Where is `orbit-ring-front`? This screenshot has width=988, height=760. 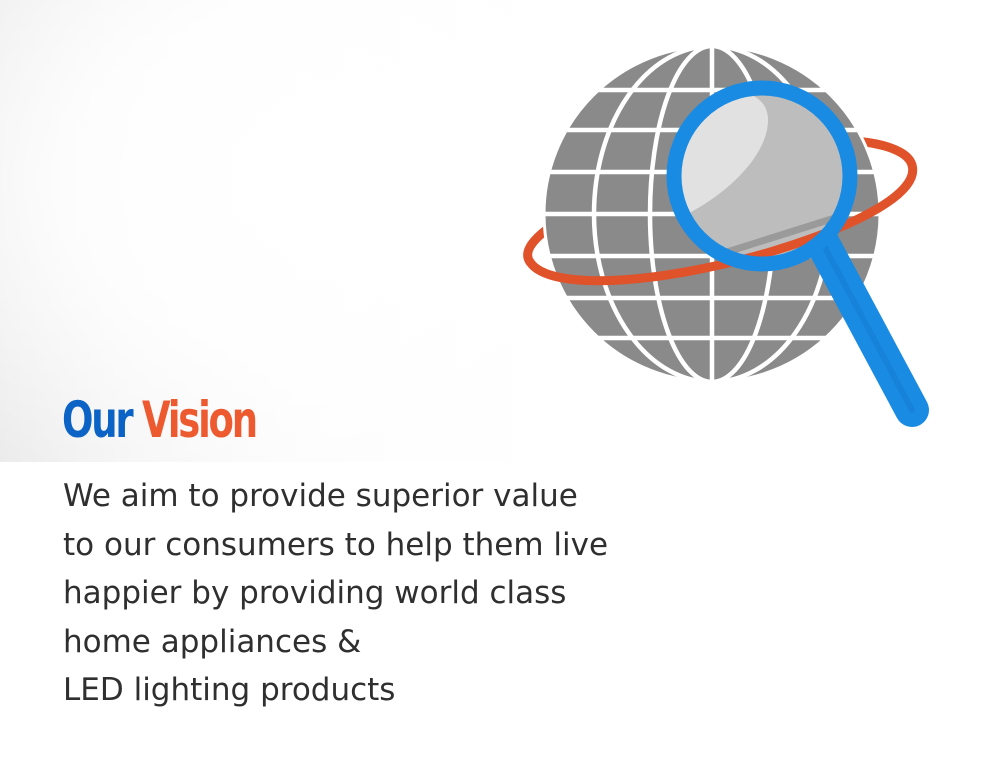 orbit-ring-front is located at coordinates (721, 223).